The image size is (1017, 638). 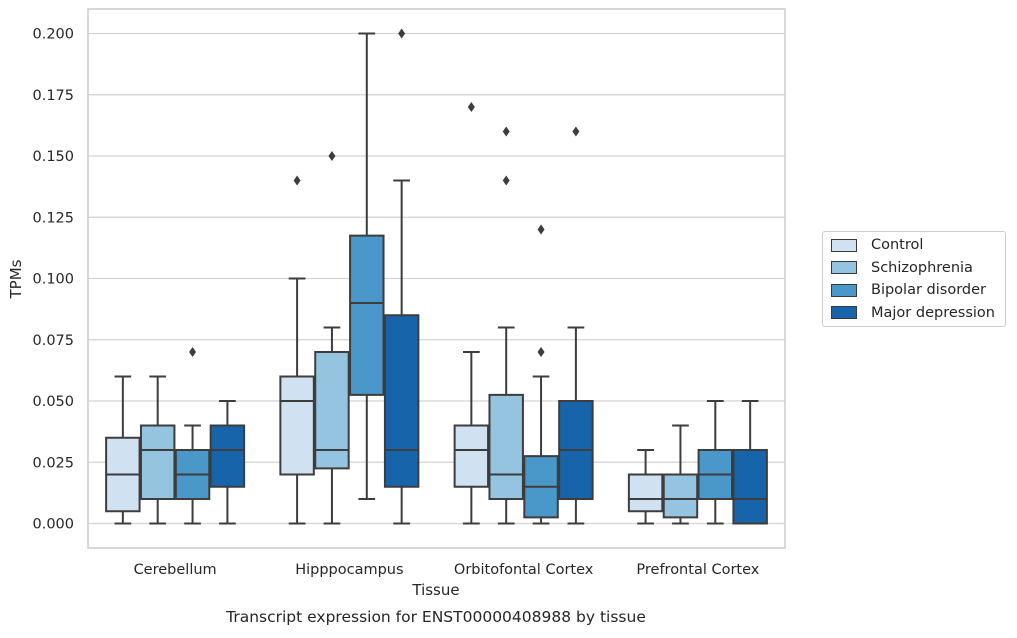 What do you see at coordinates (844, 313) in the screenshot?
I see `legend-swatch-major-depression` at bounding box center [844, 313].